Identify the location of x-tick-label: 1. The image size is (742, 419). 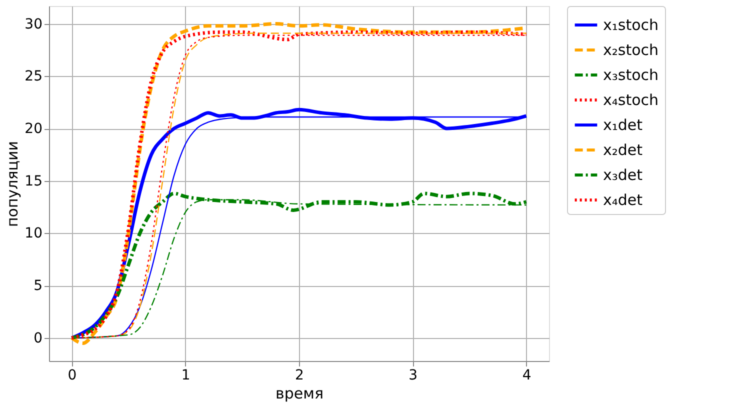
(185, 376).